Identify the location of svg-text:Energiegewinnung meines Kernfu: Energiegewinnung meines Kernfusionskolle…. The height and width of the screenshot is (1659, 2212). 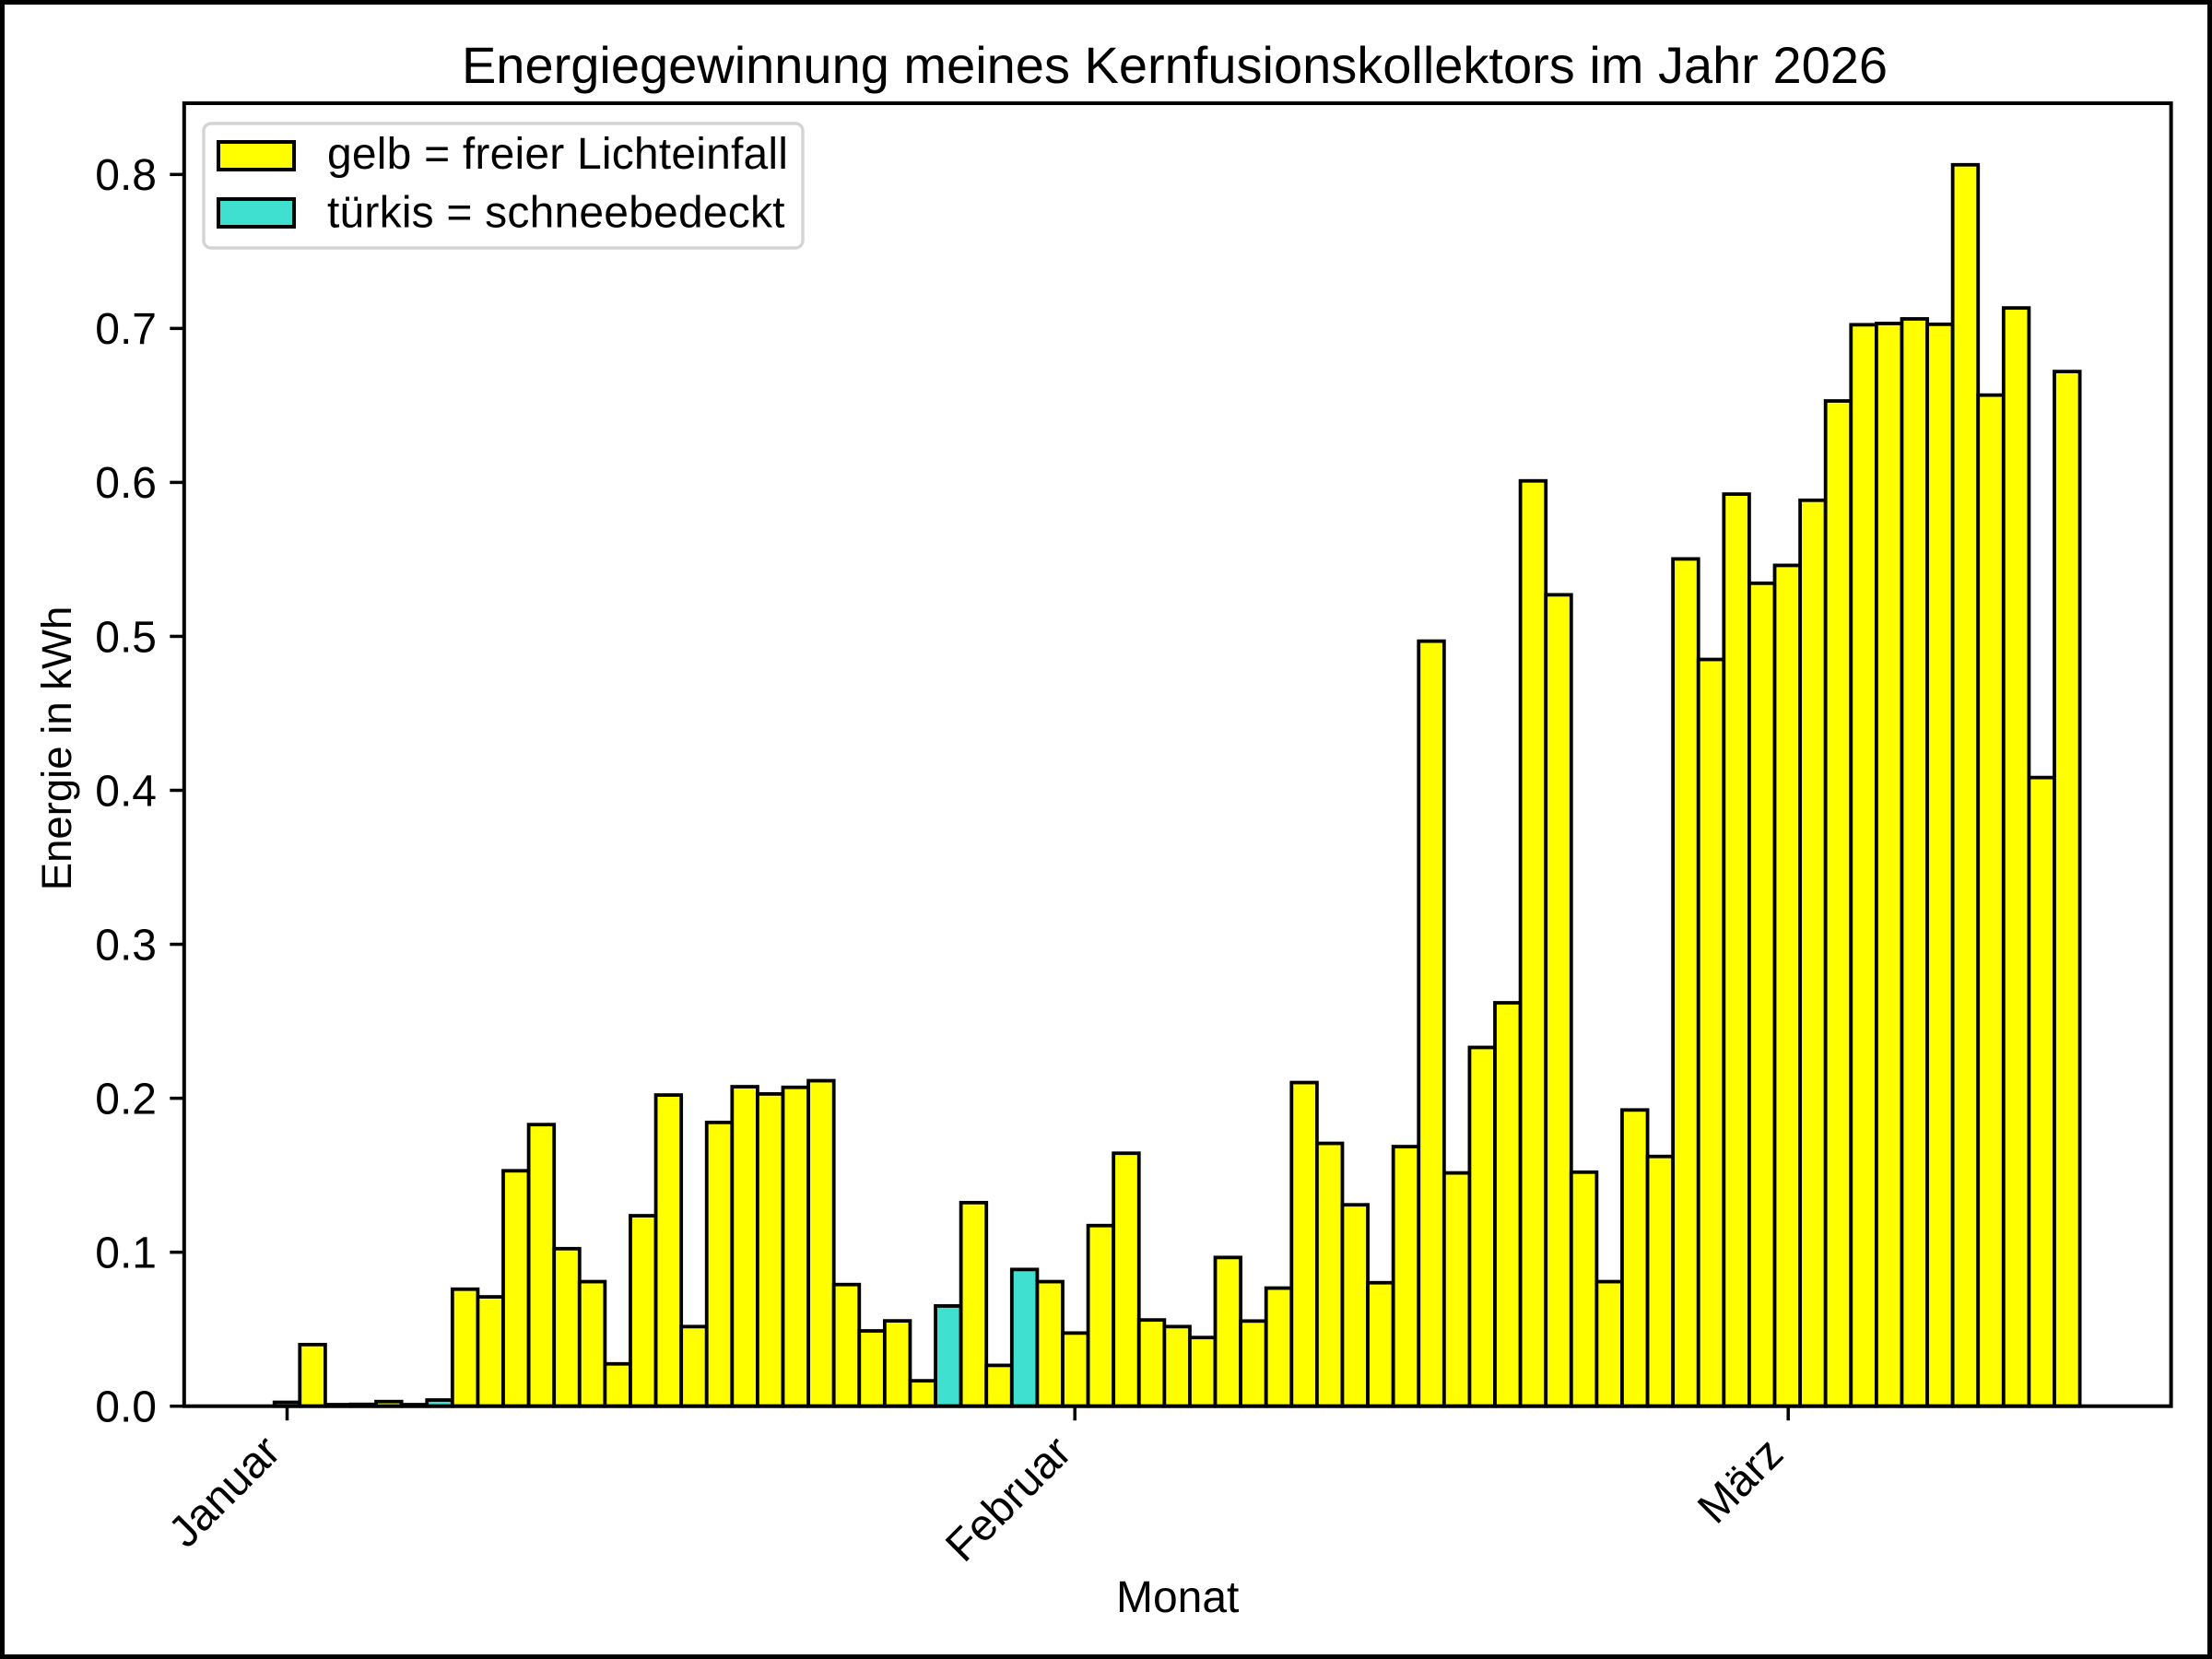
(1175, 65).